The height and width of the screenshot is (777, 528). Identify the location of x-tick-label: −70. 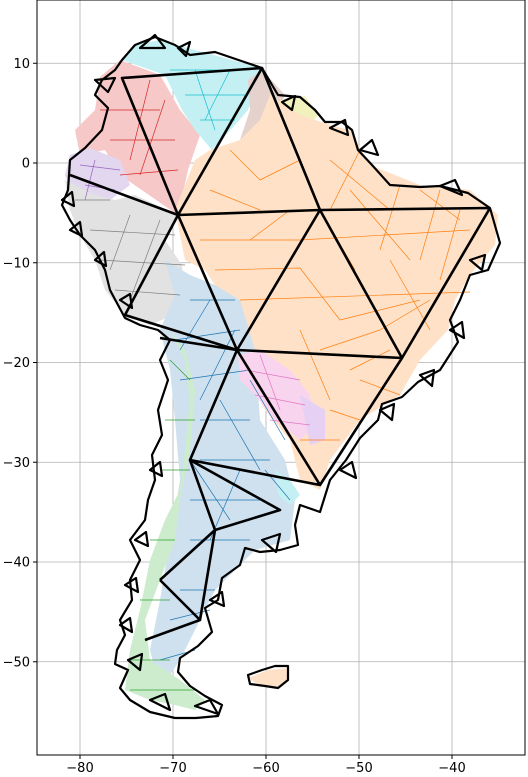
(172, 768).